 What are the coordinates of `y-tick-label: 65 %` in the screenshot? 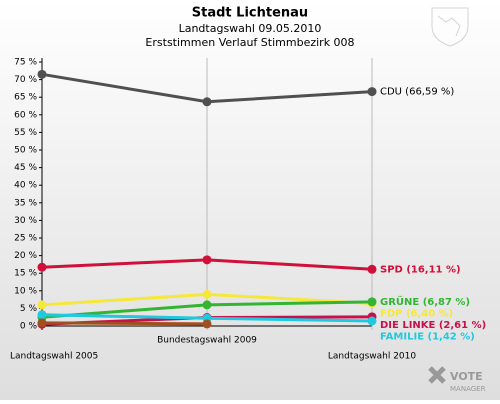 It's located at (25, 98).